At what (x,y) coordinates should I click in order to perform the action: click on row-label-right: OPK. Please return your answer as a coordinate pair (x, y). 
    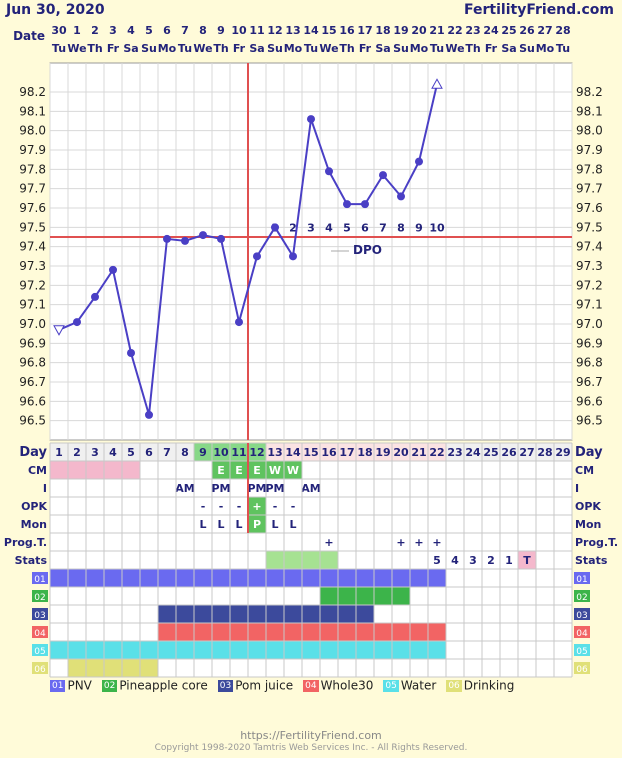
    Looking at the image, I should click on (588, 506).